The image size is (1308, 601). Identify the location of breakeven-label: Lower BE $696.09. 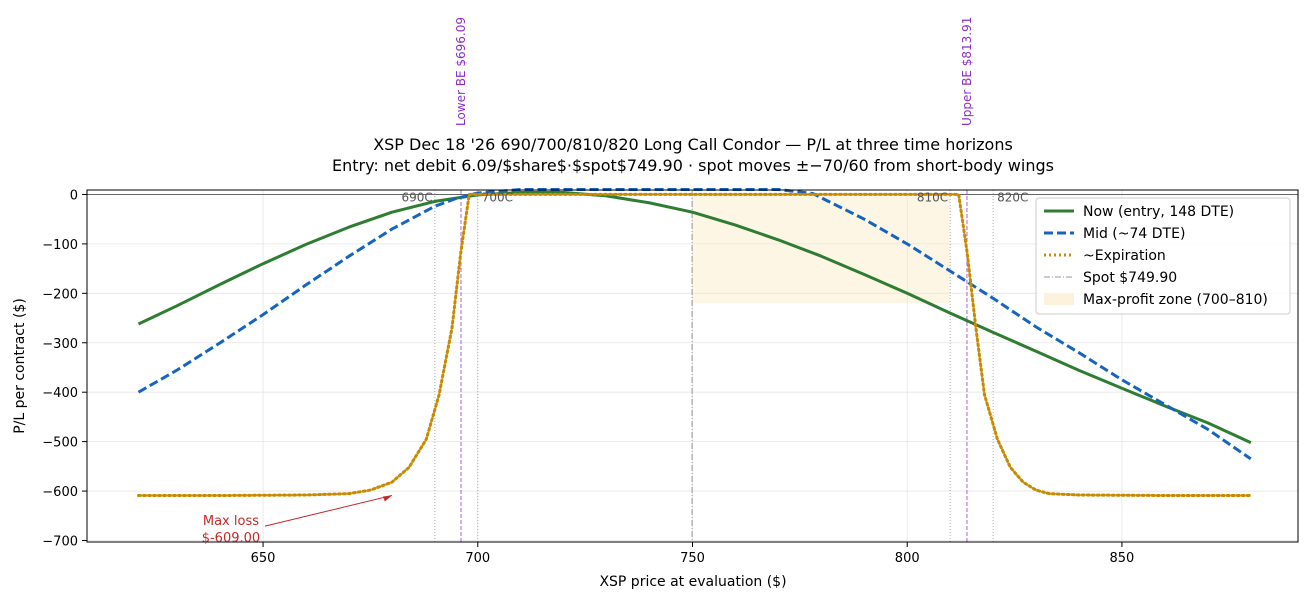
(461, 71).